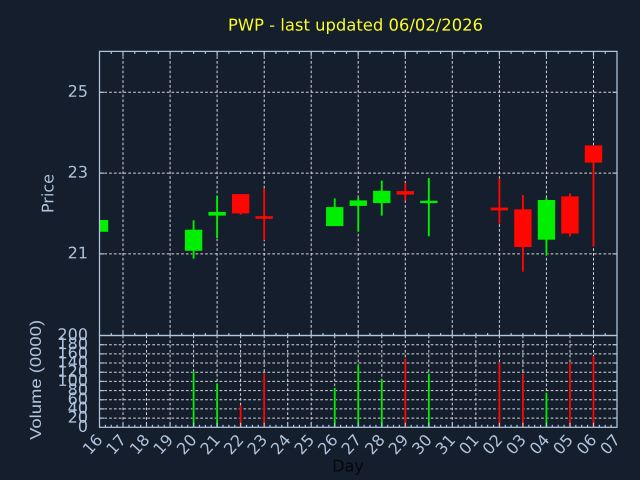 This screenshot has width=640, height=480. I want to click on svg-text: Volume (0000), so click(36, 380).